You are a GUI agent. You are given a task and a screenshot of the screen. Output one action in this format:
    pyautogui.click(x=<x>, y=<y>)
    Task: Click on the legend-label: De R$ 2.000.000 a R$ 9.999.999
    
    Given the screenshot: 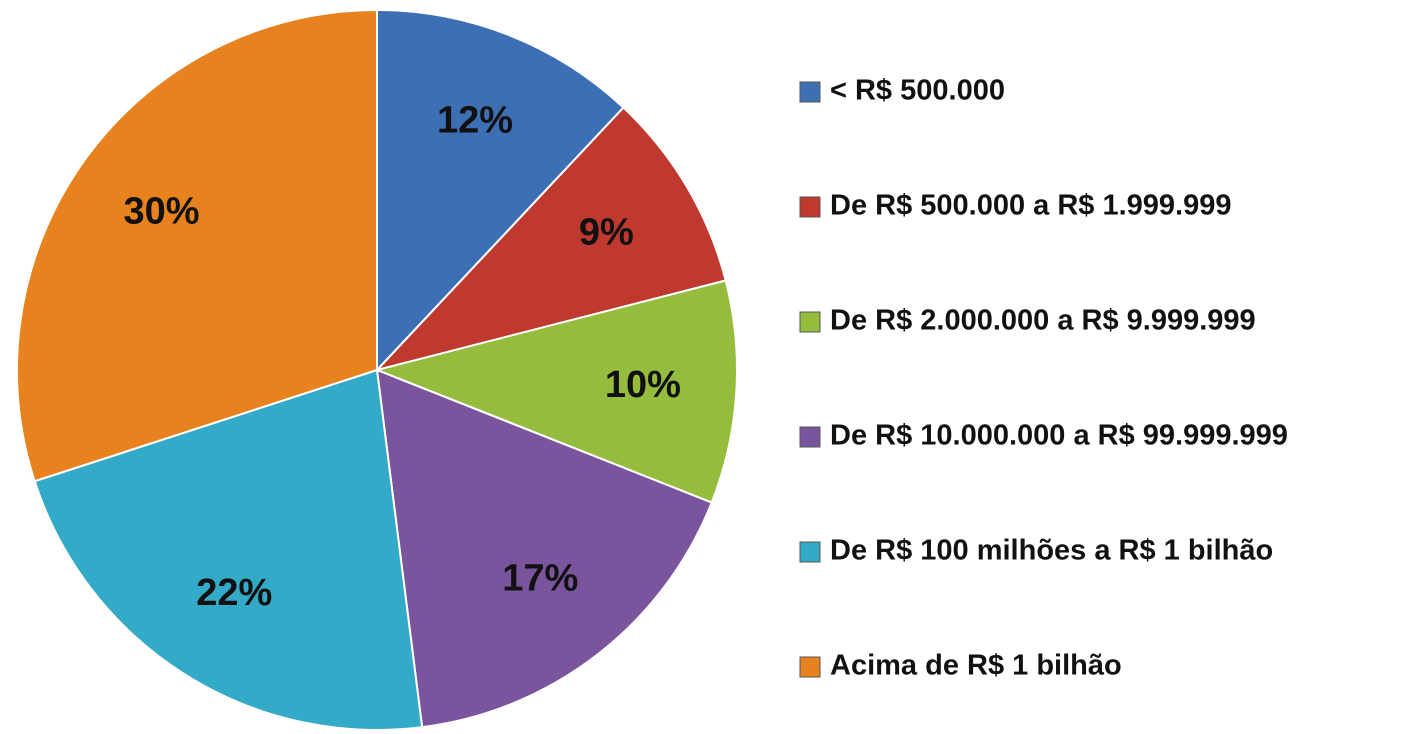 What is the action you would take?
    pyautogui.click(x=1043, y=321)
    